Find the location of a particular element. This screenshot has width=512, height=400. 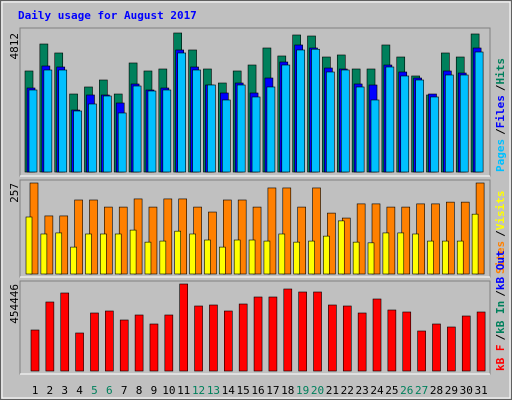

x-tick-label: 9 is located at coordinates (154, 390).